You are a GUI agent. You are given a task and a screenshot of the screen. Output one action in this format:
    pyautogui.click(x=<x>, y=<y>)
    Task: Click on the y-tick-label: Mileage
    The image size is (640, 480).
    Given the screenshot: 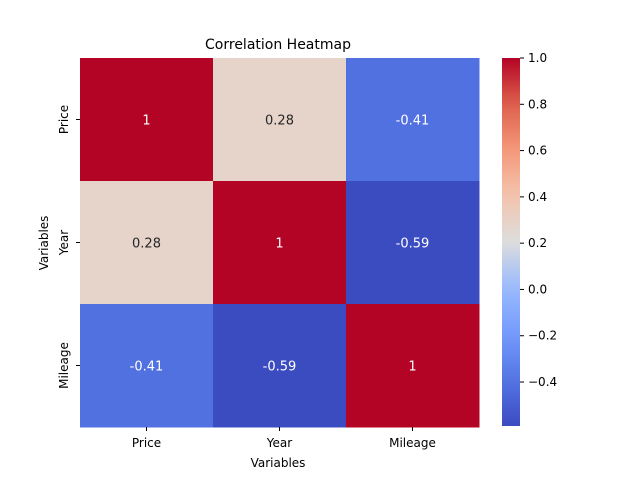 What is the action you would take?
    pyautogui.click(x=64, y=365)
    